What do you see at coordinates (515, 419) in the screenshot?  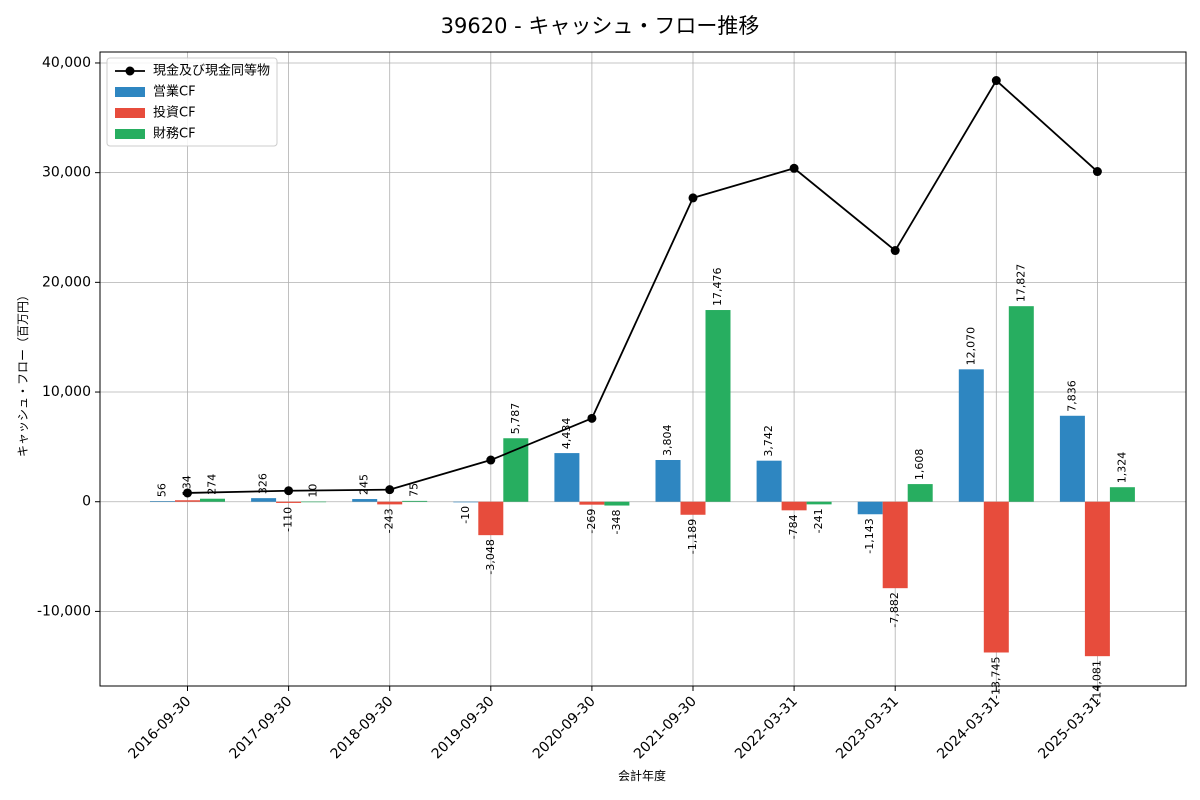 I see `data-label: 5,787` at bounding box center [515, 419].